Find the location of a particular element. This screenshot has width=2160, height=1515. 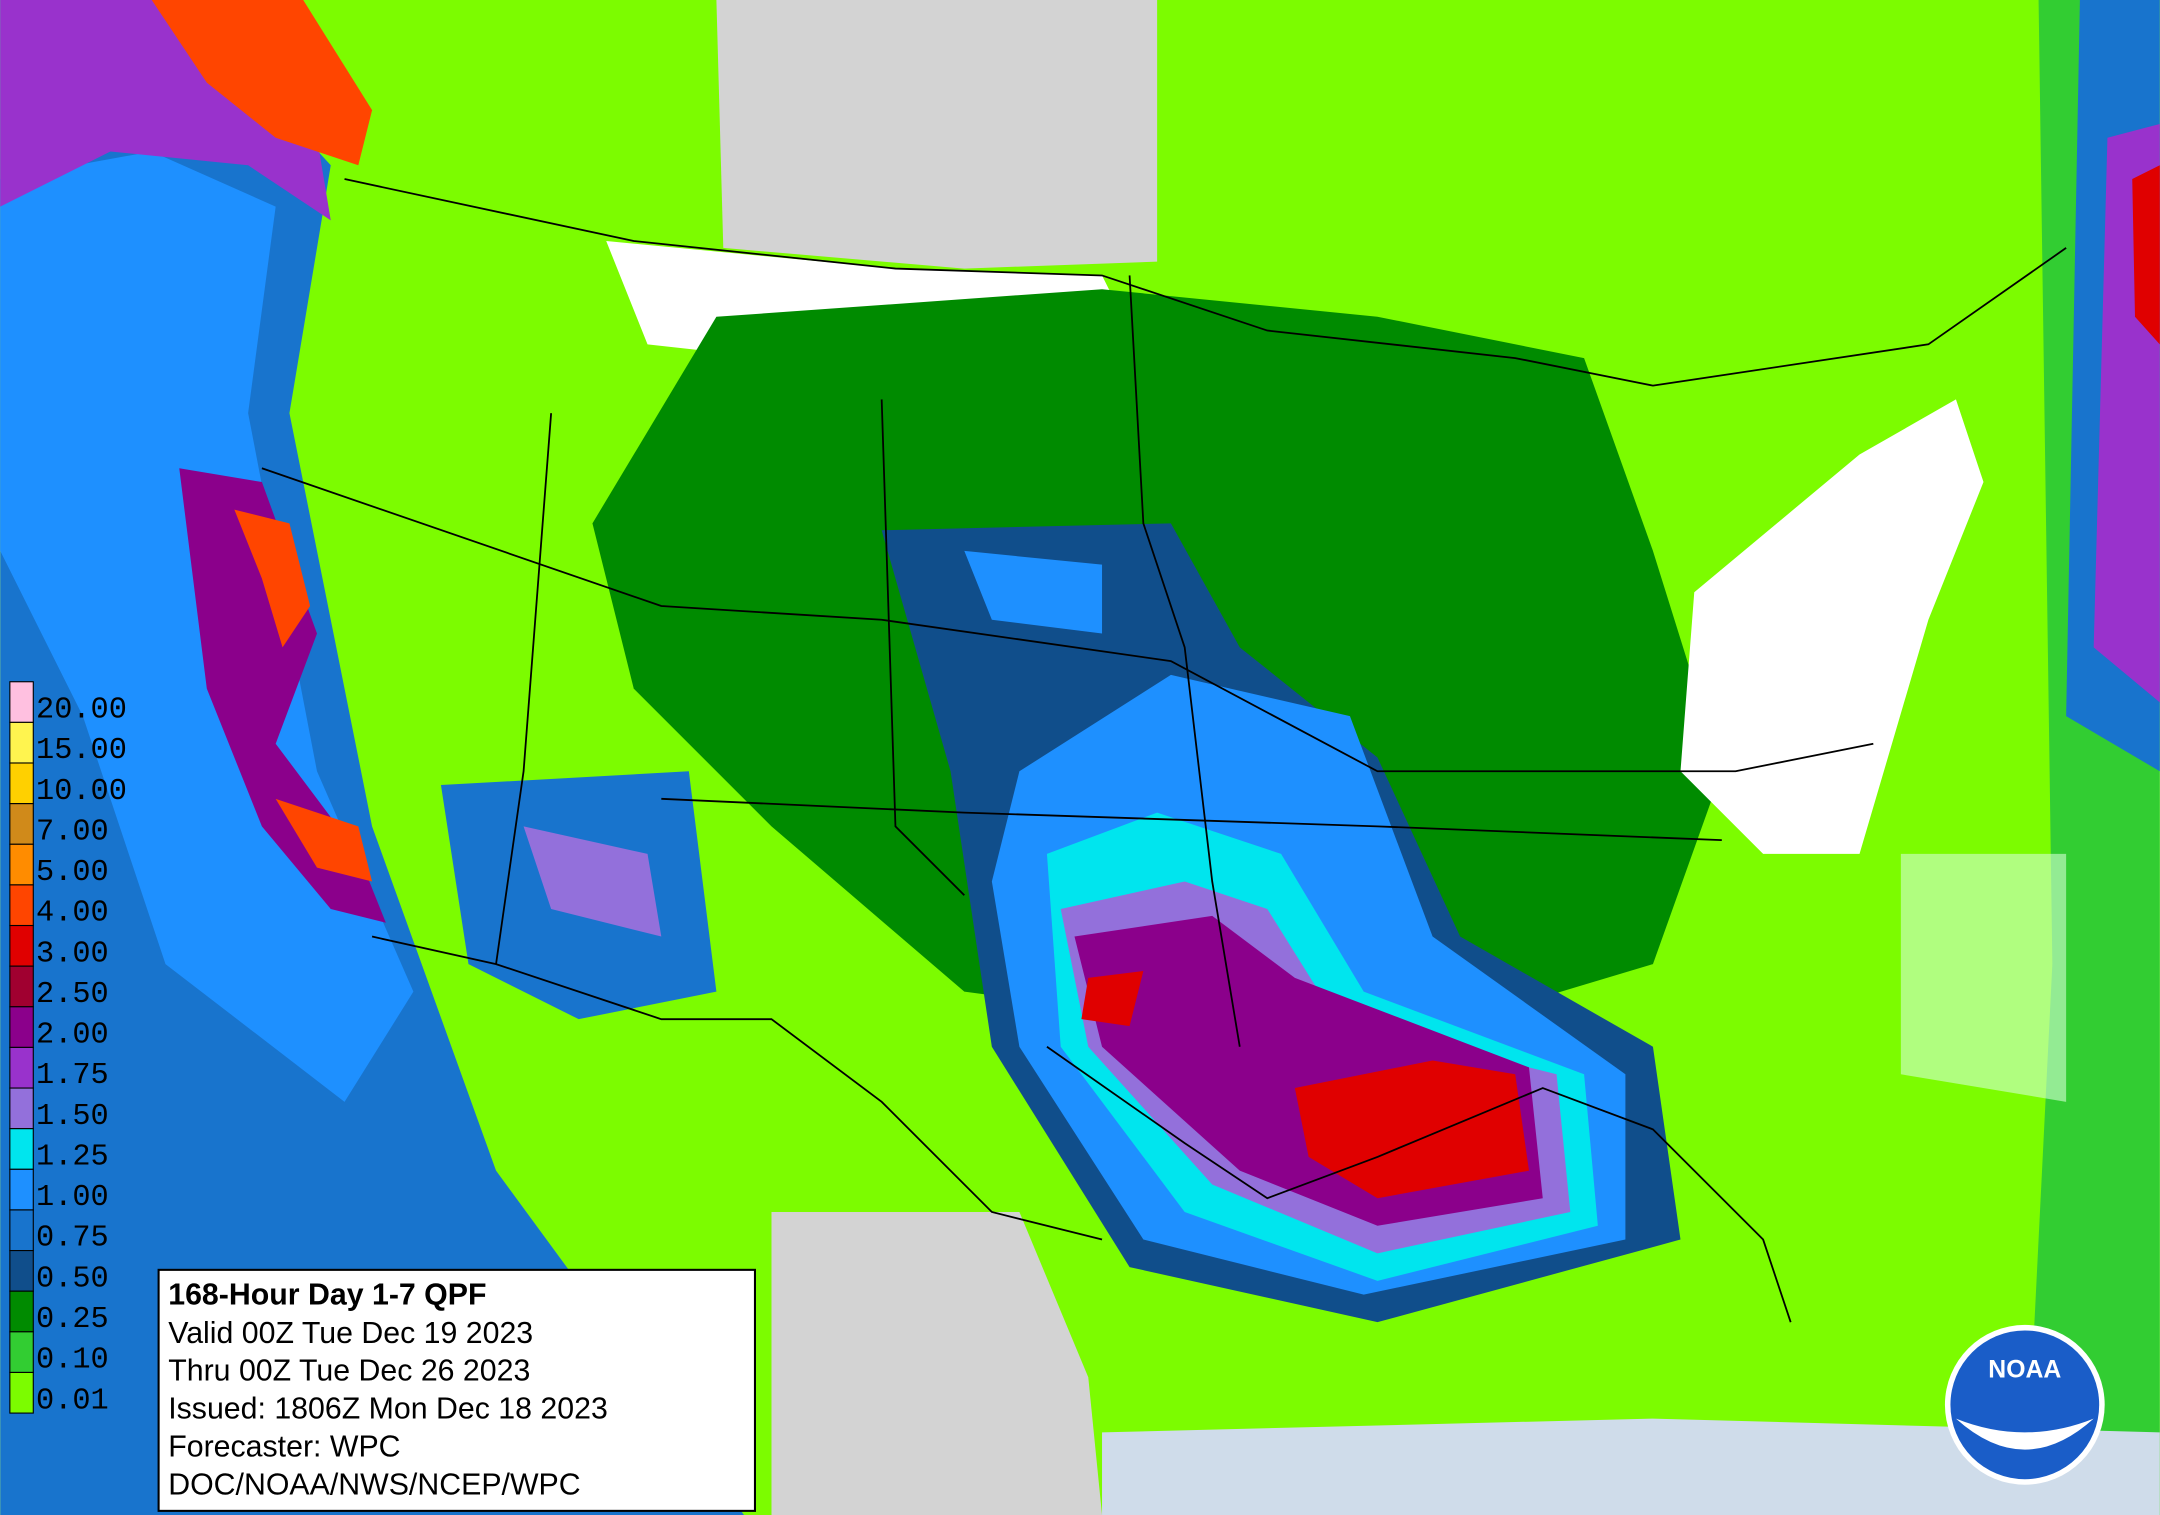

logo is located at coordinates (2025, 1405).